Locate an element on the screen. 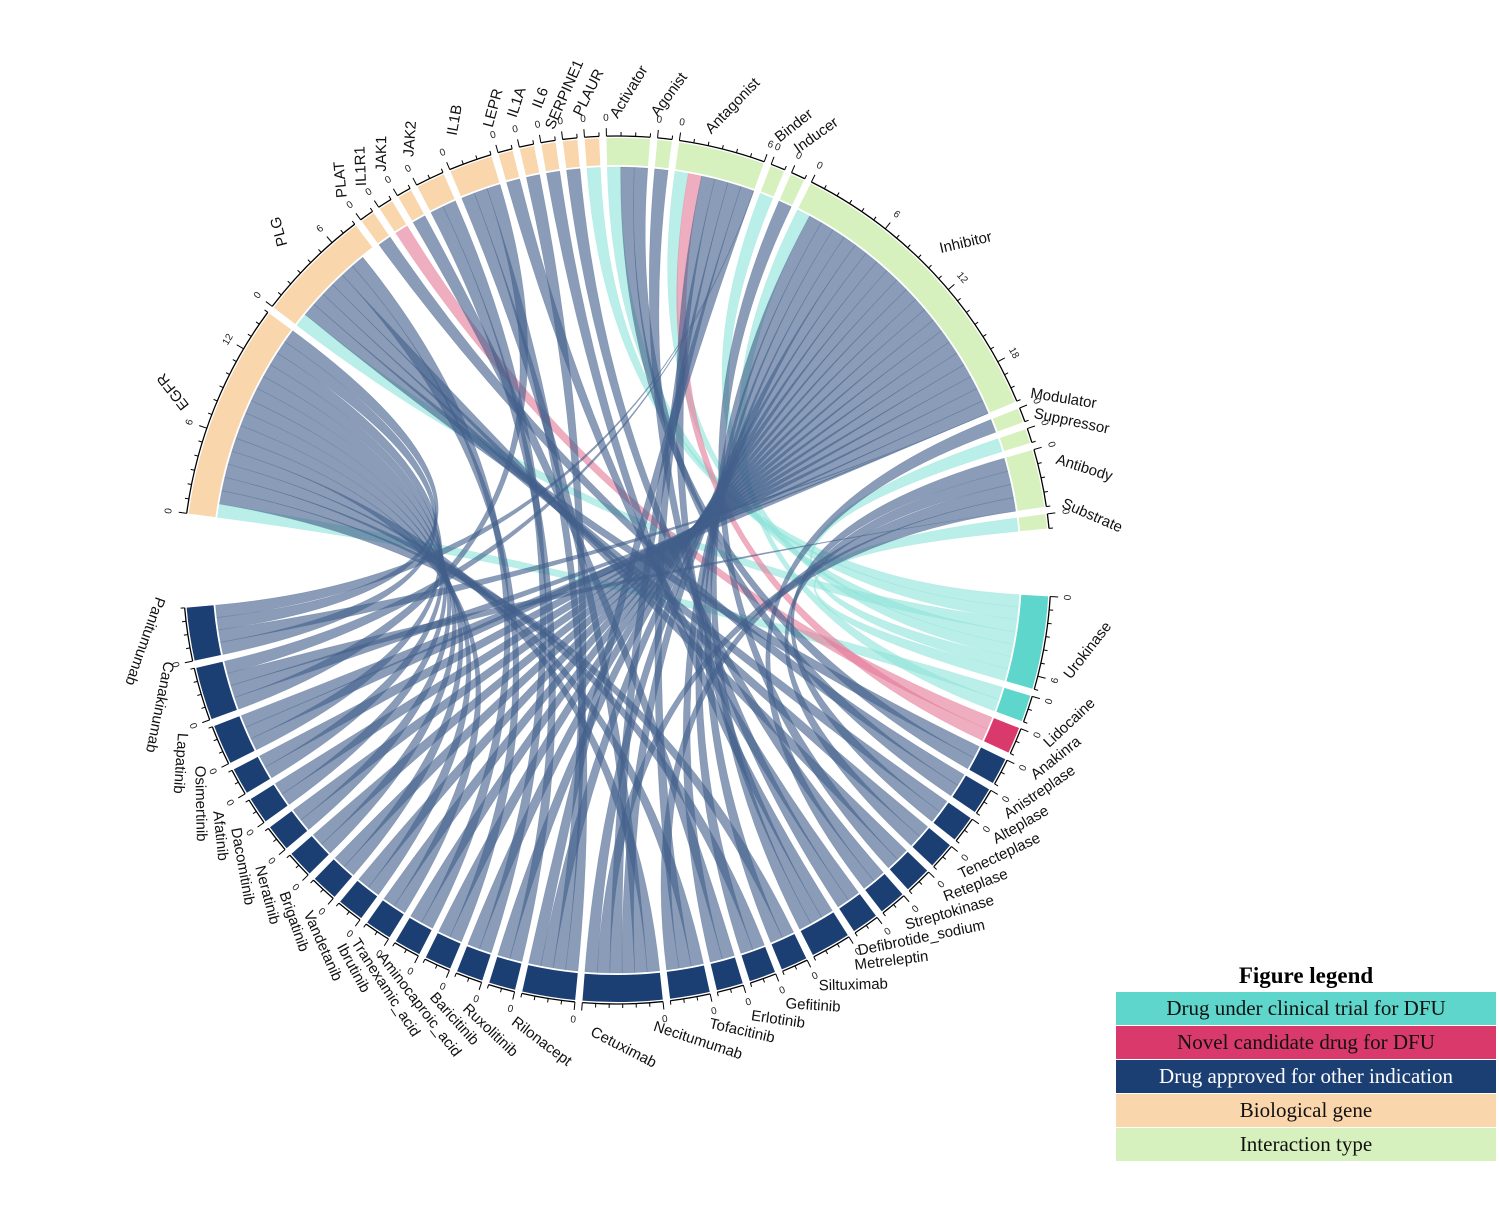 This screenshot has height=1208, width=1499. sector-label-il6: IL6 is located at coordinates (540, 98).